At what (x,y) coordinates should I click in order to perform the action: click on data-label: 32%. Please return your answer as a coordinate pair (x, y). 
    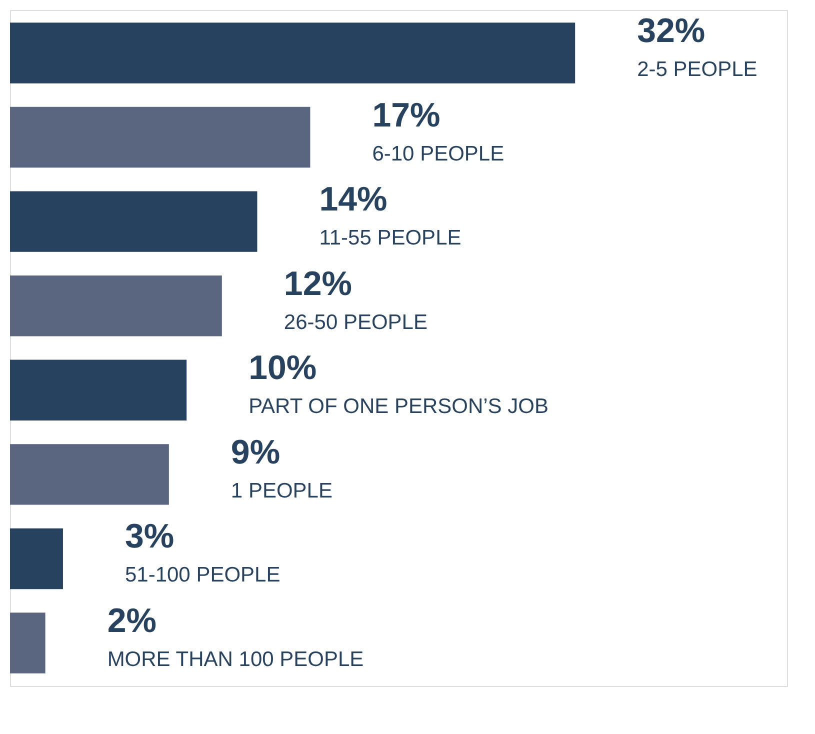
    Looking at the image, I should click on (671, 31).